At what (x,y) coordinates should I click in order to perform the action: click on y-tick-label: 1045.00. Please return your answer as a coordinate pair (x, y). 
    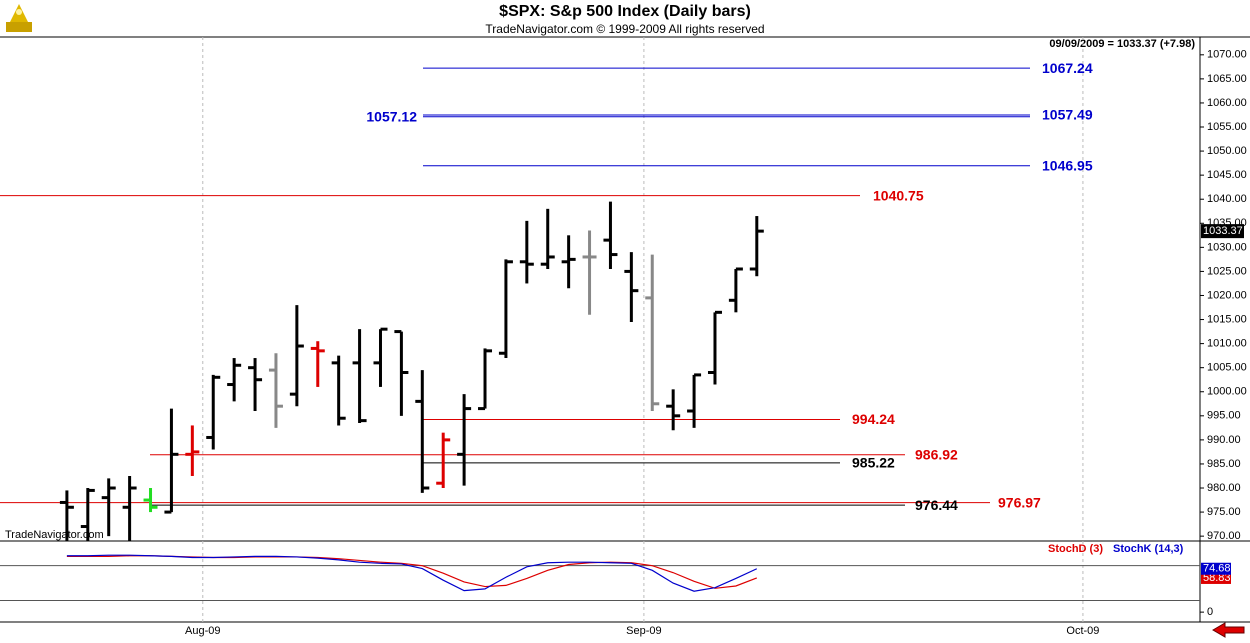
    Looking at the image, I should click on (1227, 175).